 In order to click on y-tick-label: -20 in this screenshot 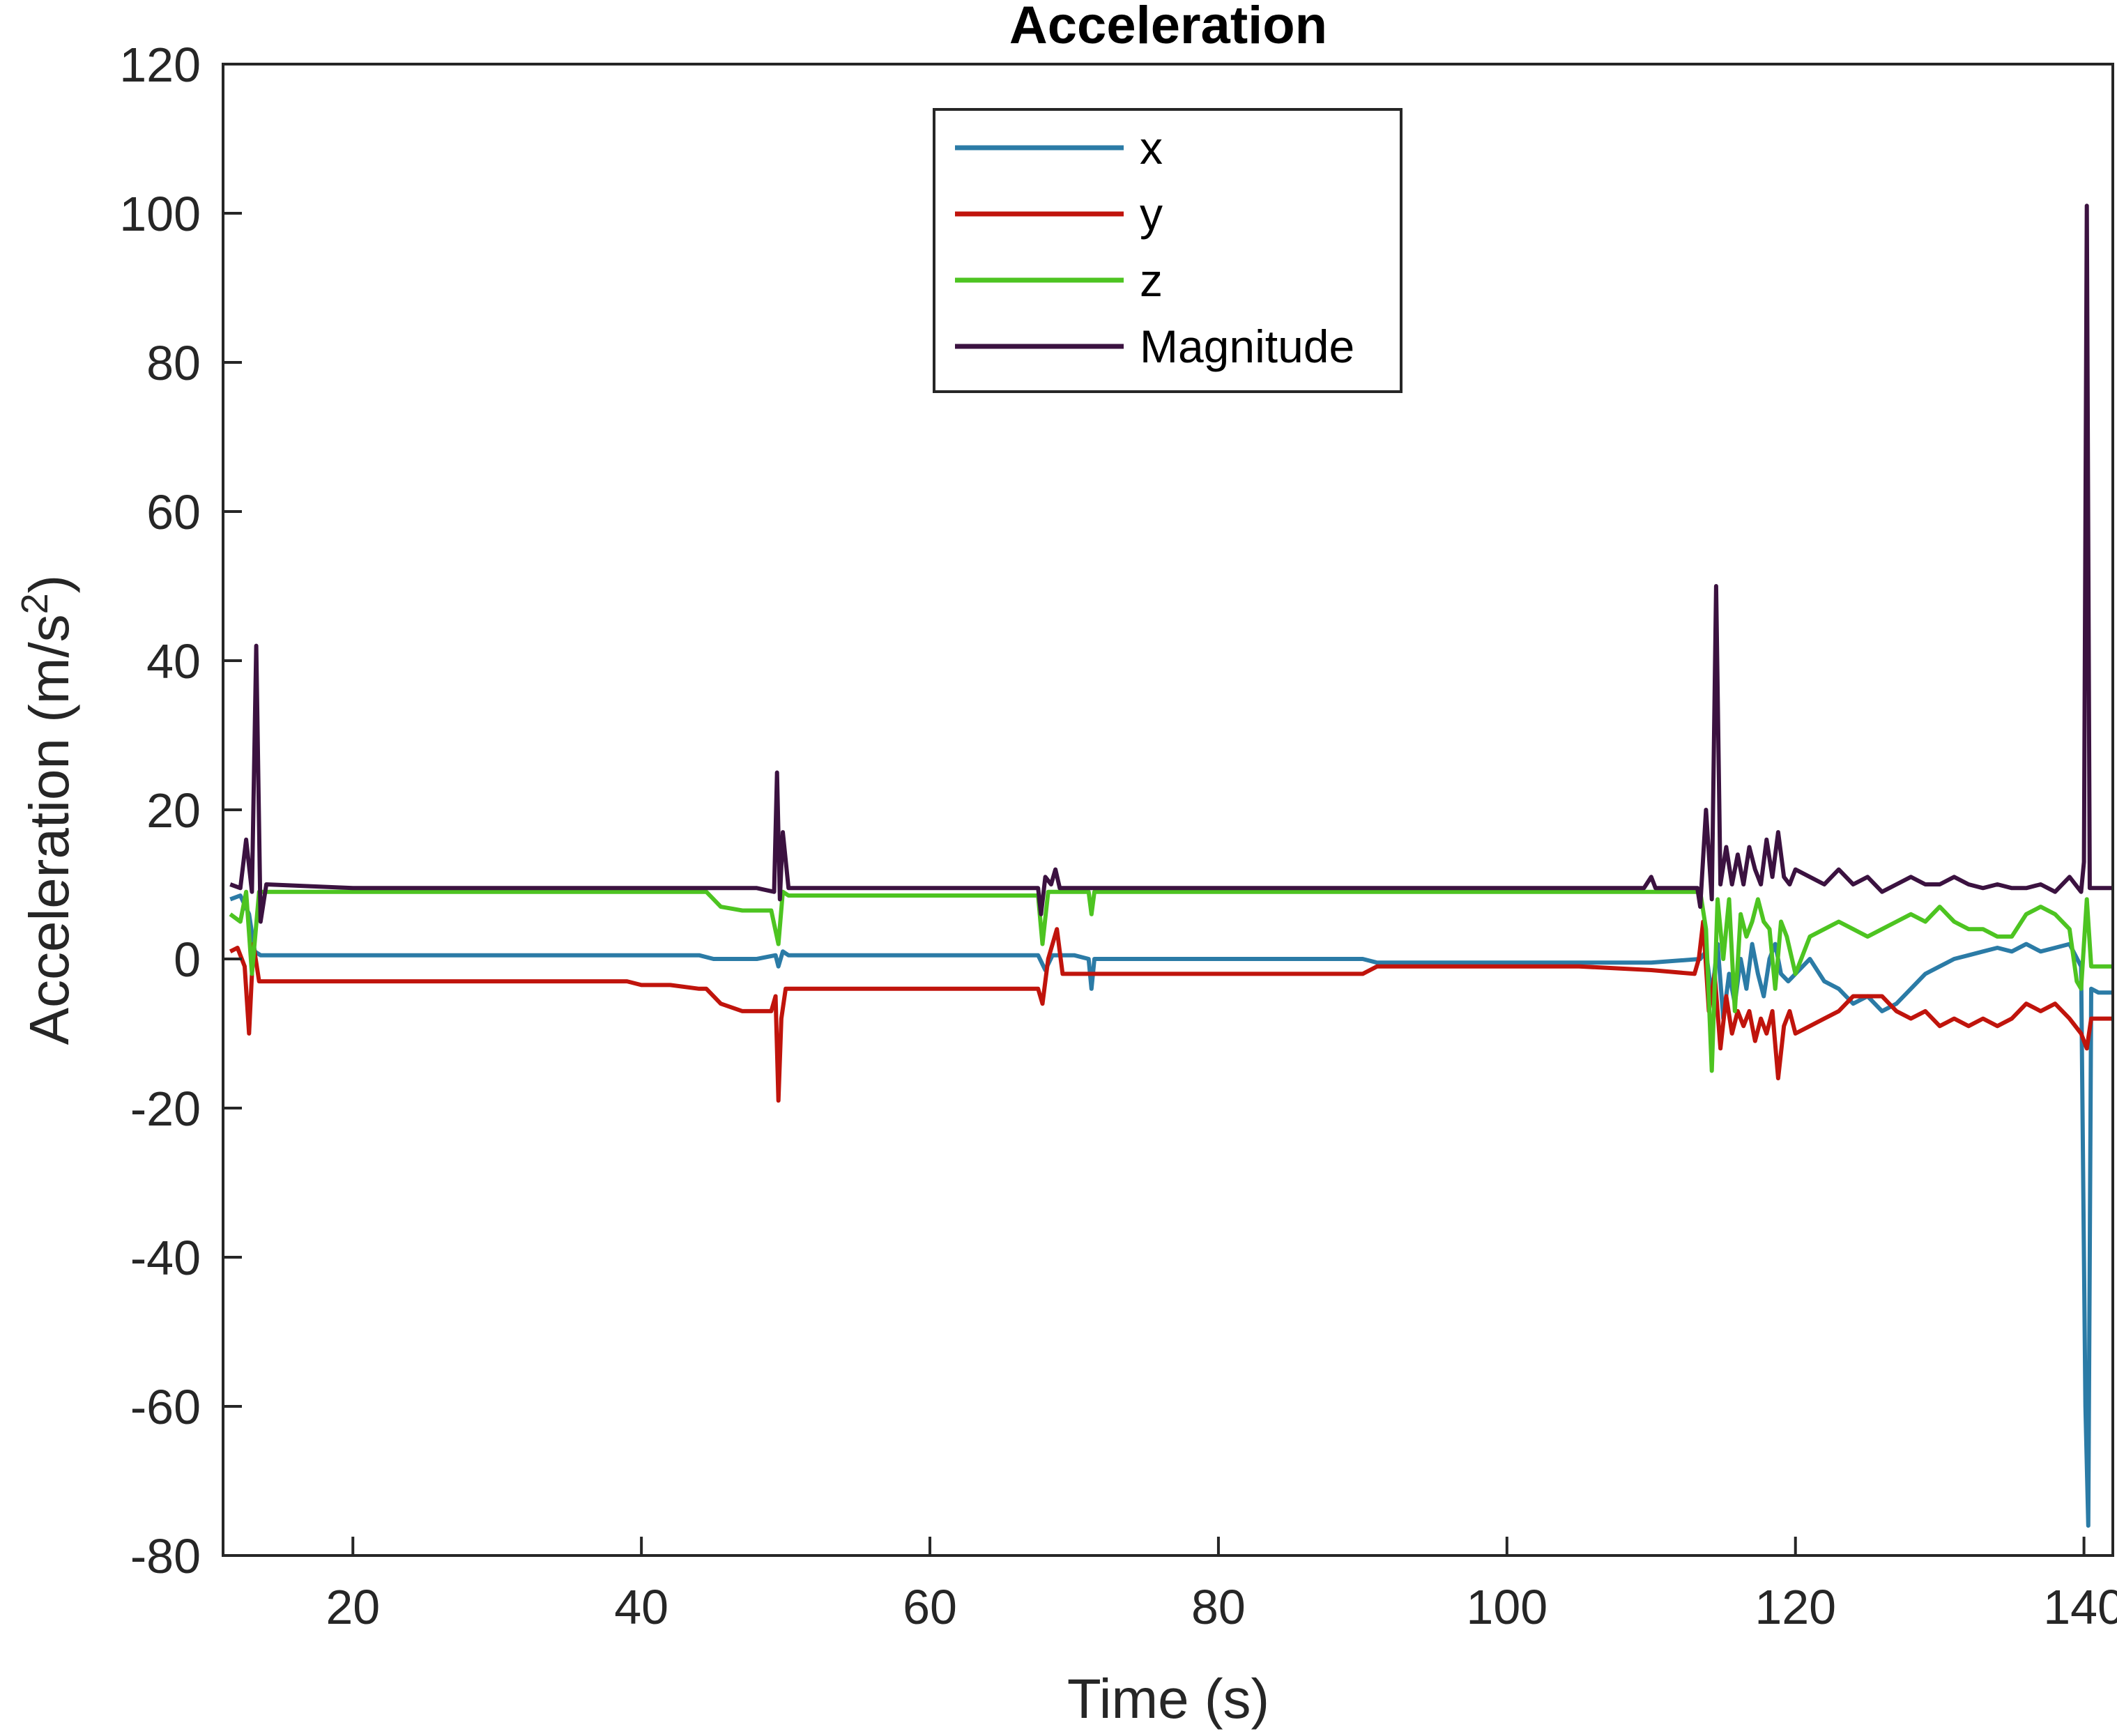, I will do `click(165, 1109)`.